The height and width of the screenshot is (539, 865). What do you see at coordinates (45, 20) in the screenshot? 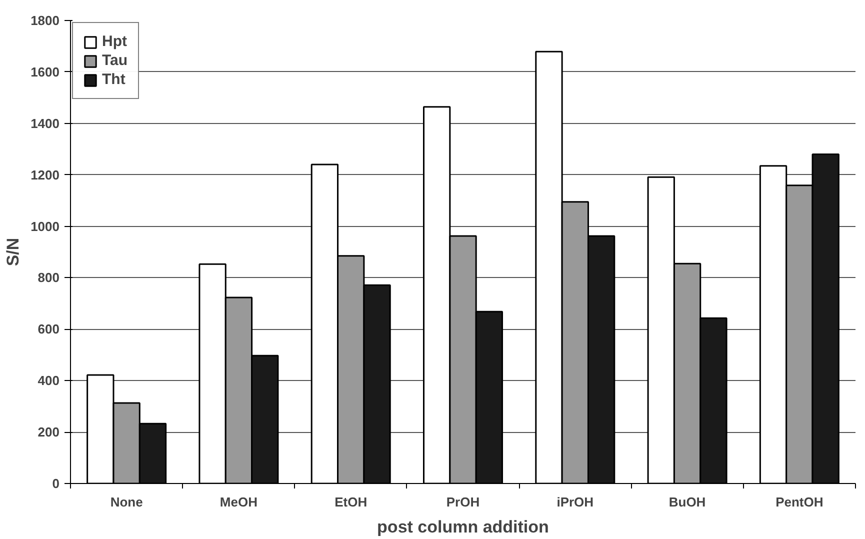
I see `y-tick-label: 1800` at bounding box center [45, 20].